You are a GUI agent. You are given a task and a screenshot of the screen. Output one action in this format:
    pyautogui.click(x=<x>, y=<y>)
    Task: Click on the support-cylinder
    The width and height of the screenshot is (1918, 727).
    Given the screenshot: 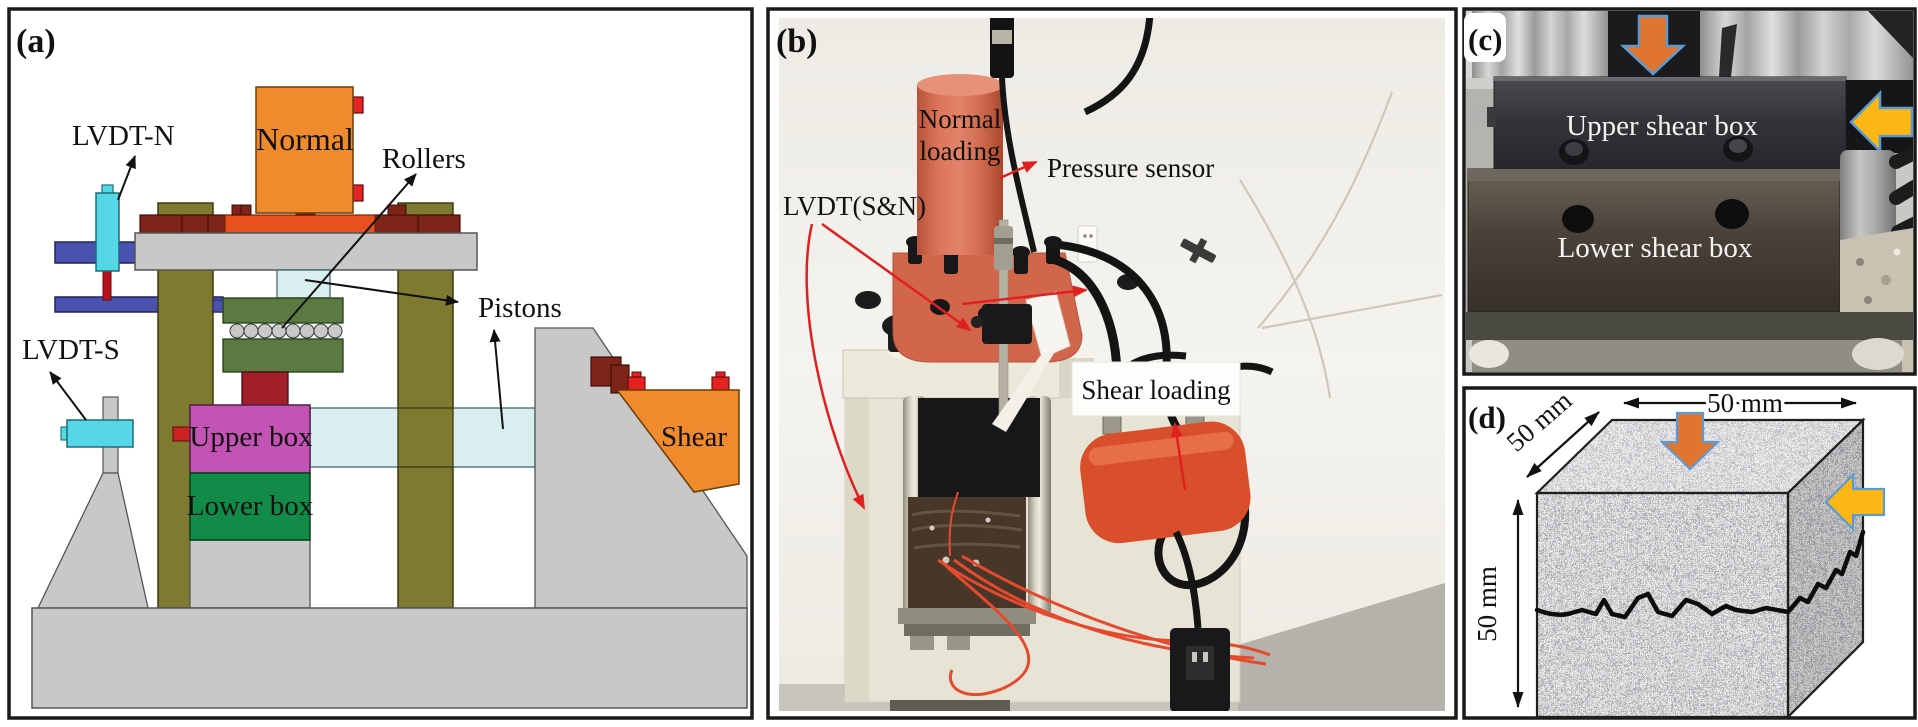 What is the action you would take?
    pyautogui.click(x=1868, y=199)
    